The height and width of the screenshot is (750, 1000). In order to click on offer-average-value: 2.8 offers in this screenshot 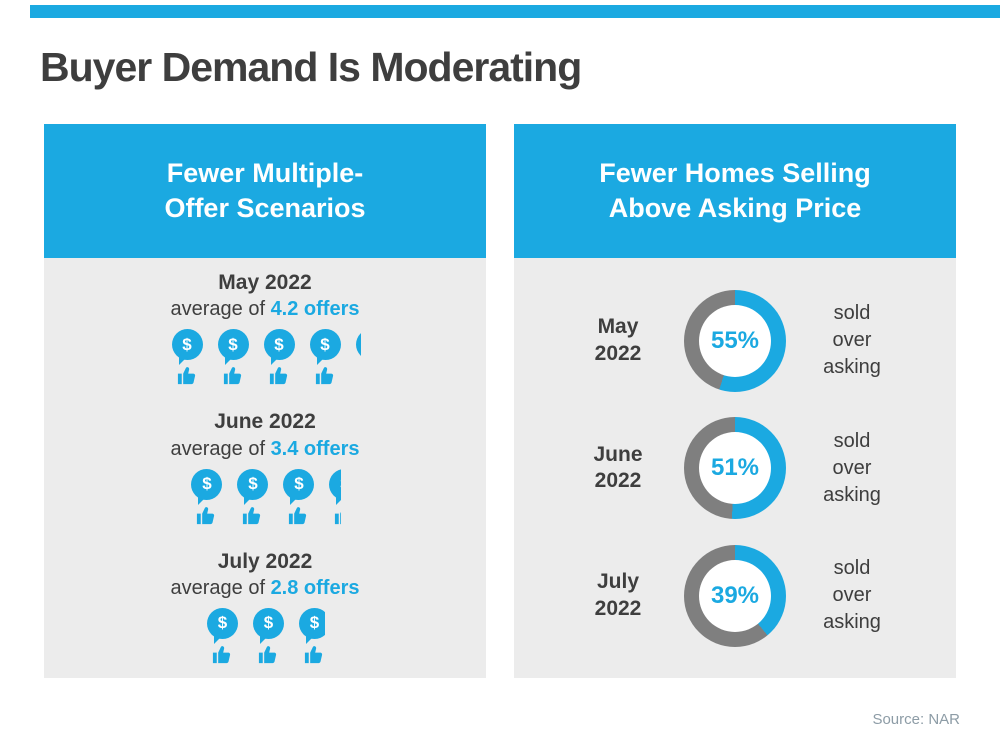, I will do `click(315, 587)`.